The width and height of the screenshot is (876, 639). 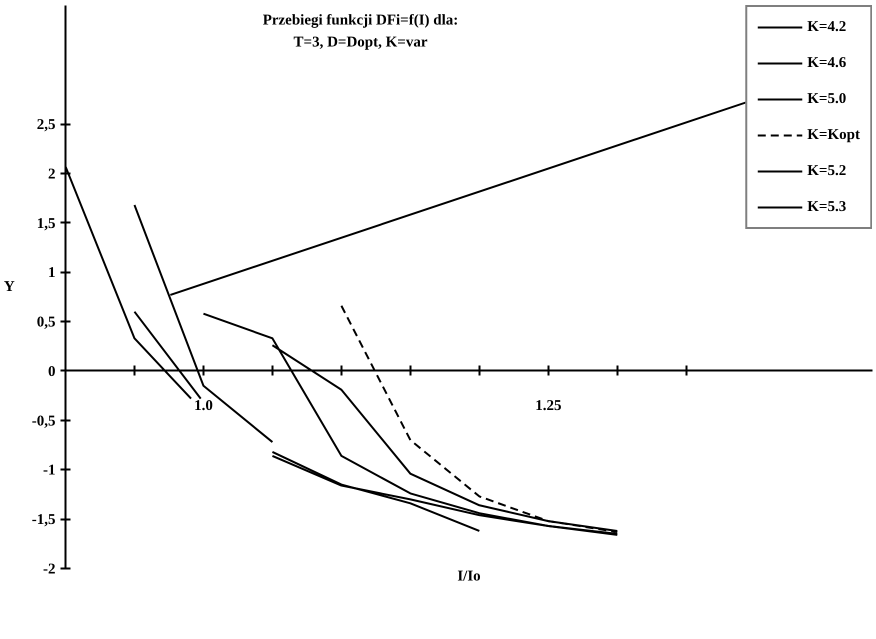 What do you see at coordinates (49, 470) in the screenshot?
I see `y-tick-label: -1` at bounding box center [49, 470].